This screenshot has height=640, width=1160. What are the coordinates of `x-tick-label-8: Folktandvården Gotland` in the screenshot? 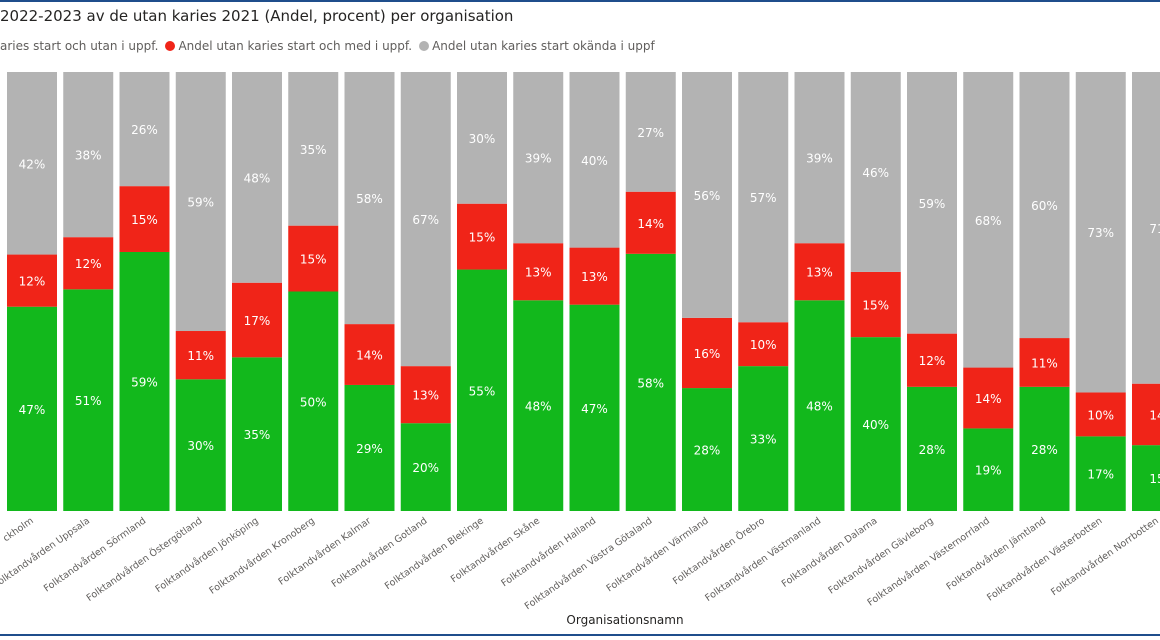 It's located at (380, 552).